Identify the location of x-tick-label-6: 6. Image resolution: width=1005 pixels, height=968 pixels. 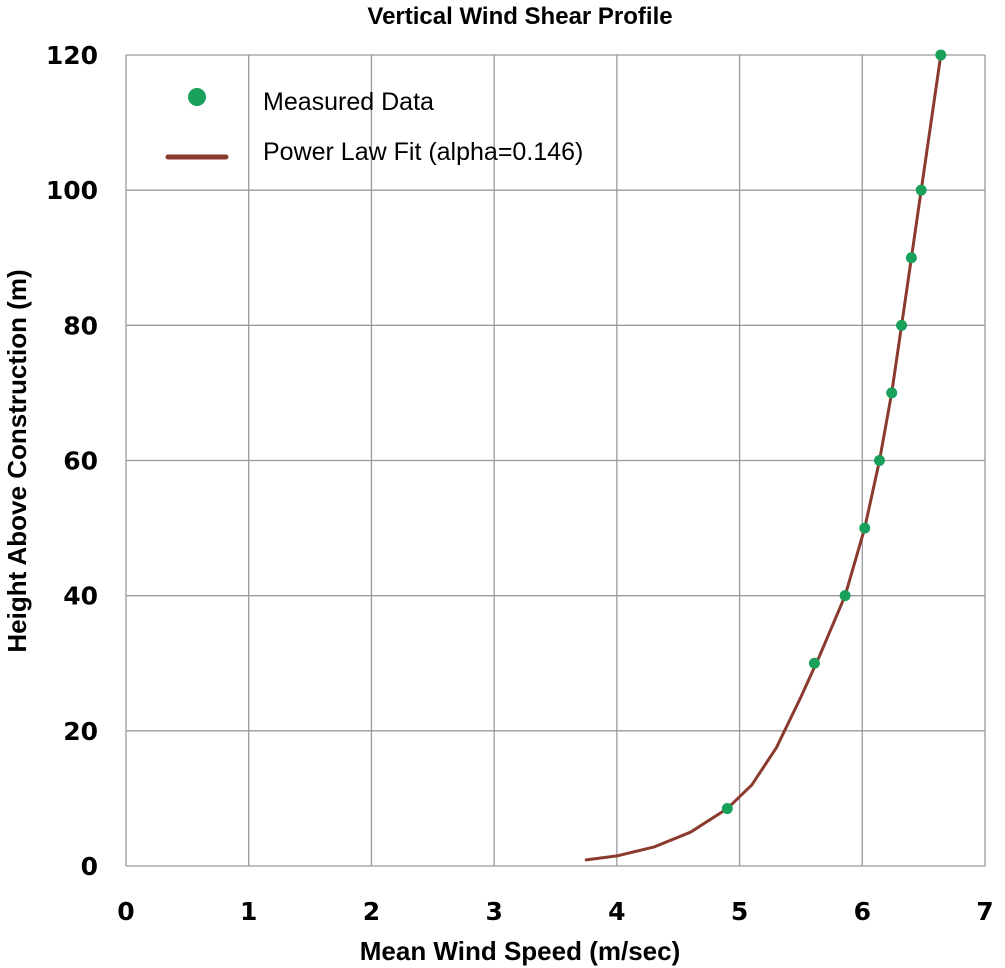
(862, 911).